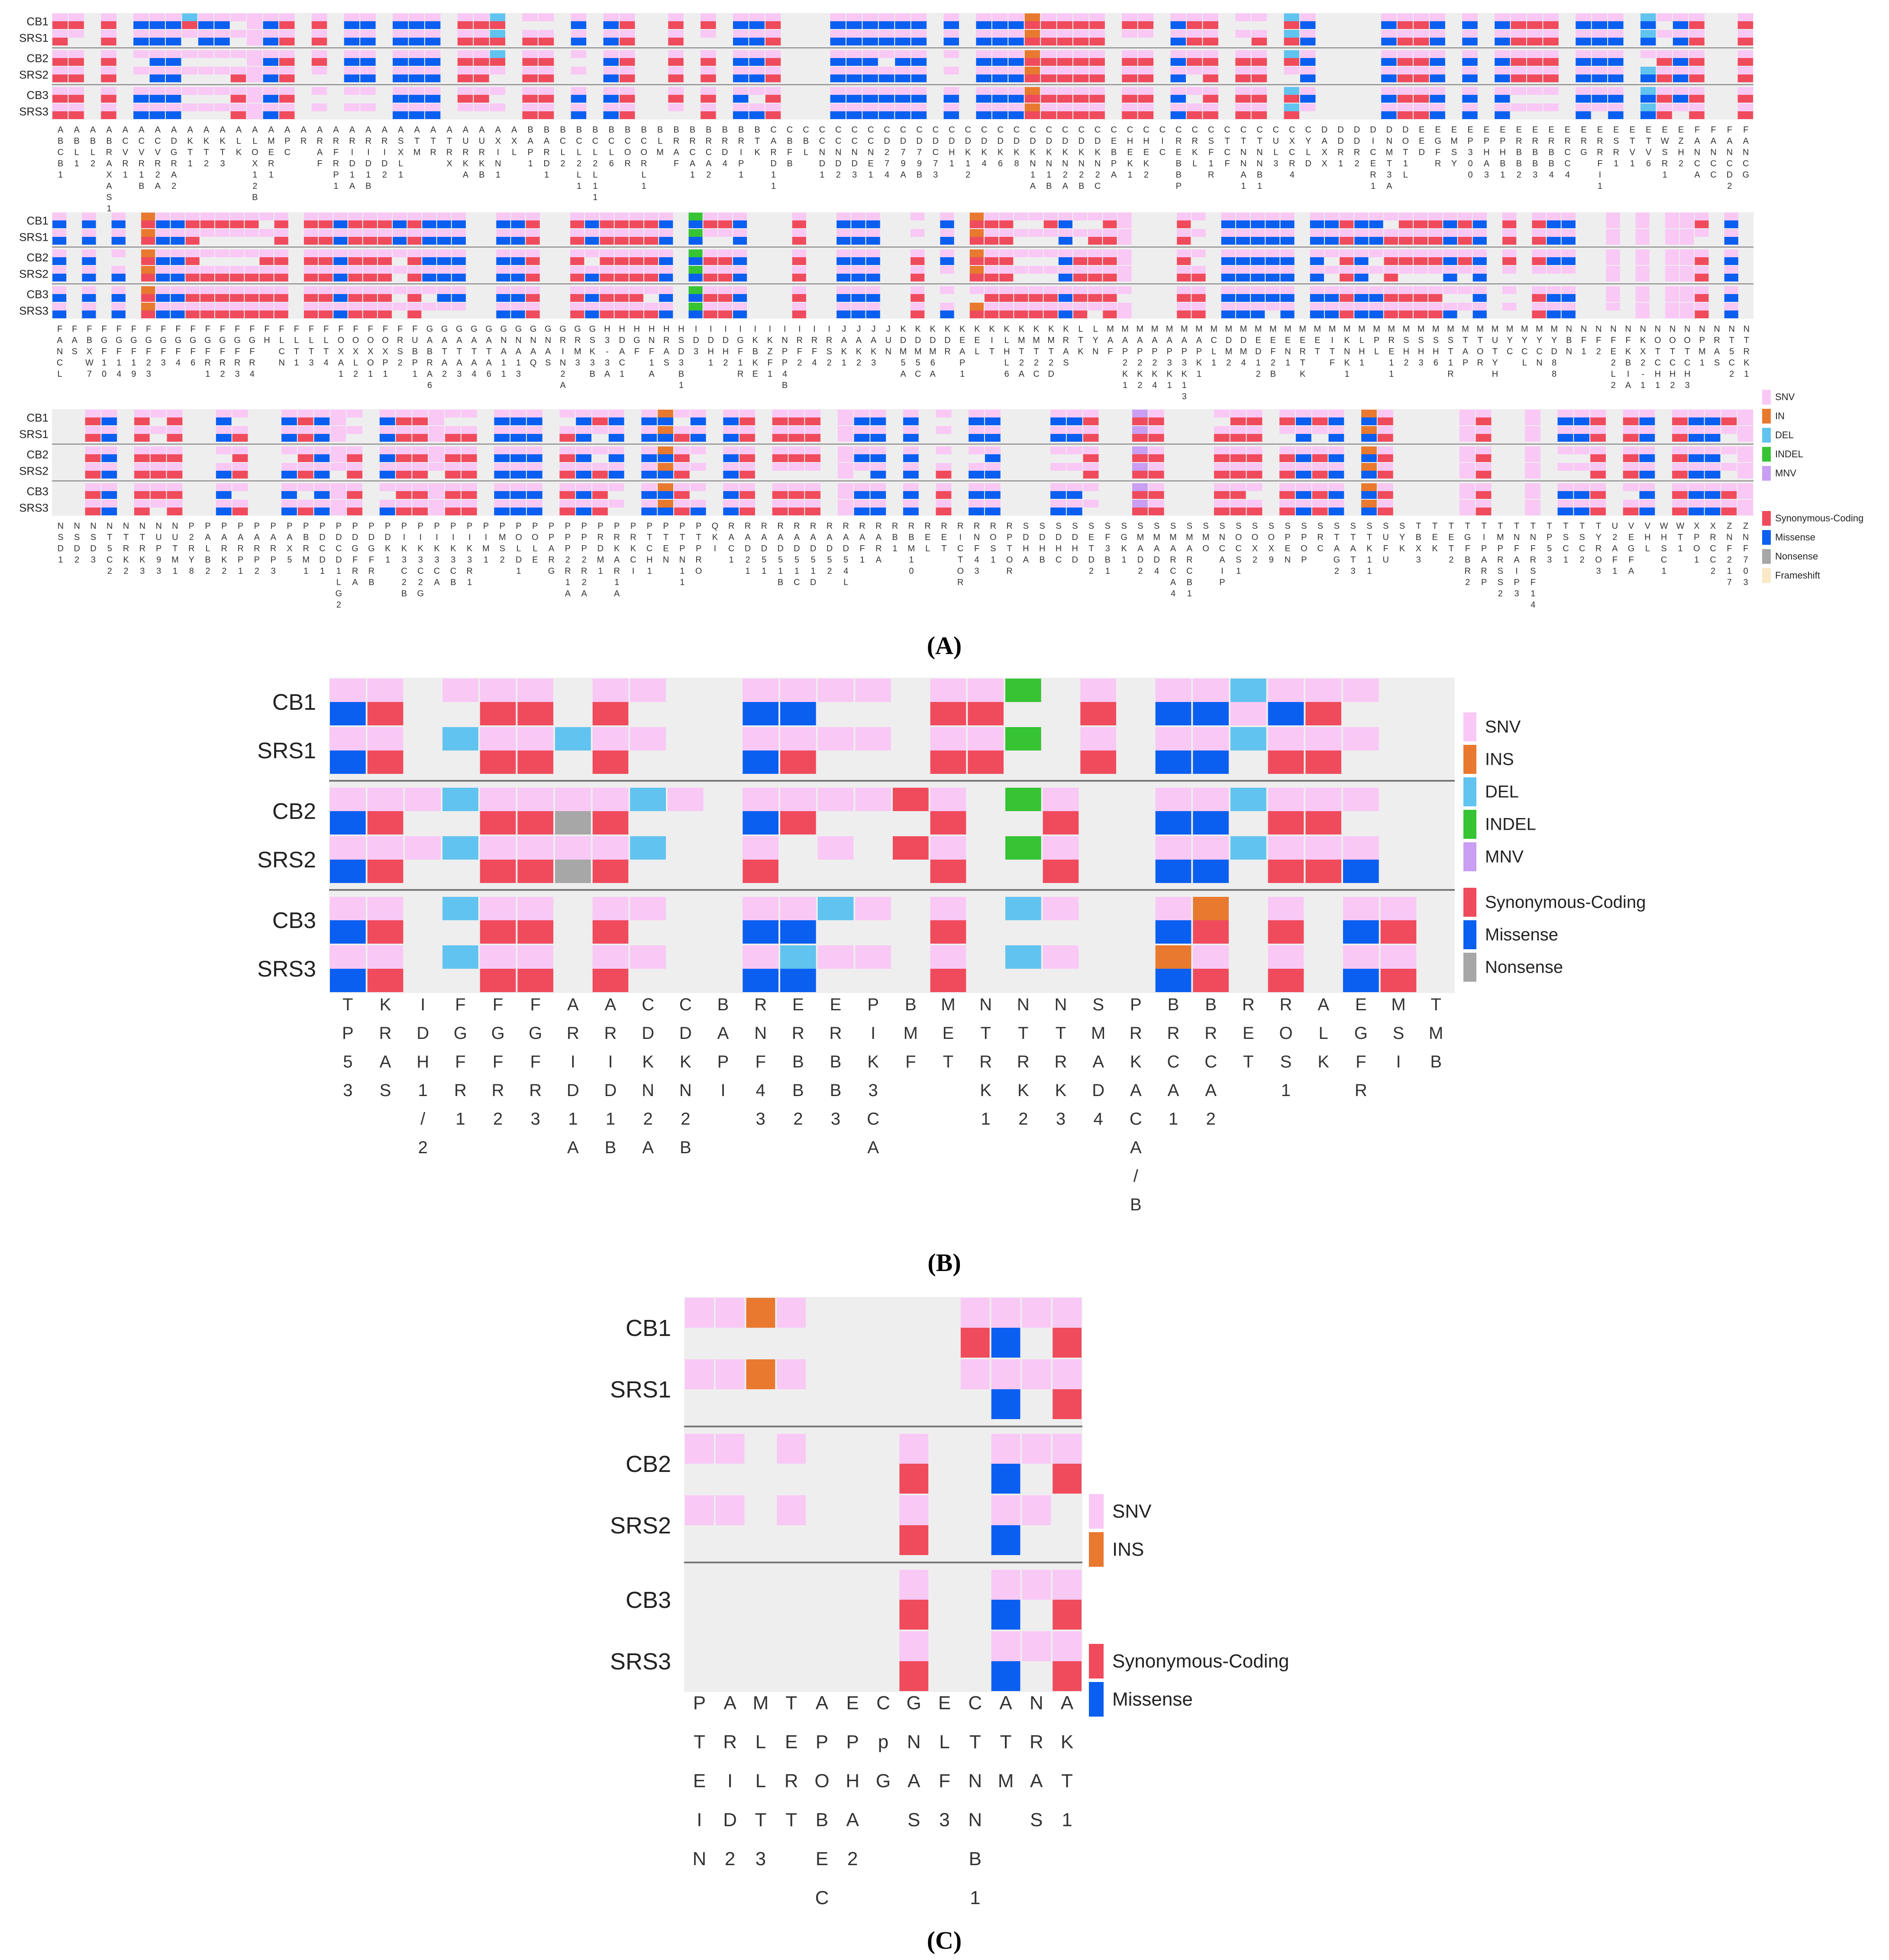 The height and width of the screenshot is (1960, 1889). What do you see at coordinates (1049, 152) in the screenshot?
I see `gene-label-char: K` at bounding box center [1049, 152].